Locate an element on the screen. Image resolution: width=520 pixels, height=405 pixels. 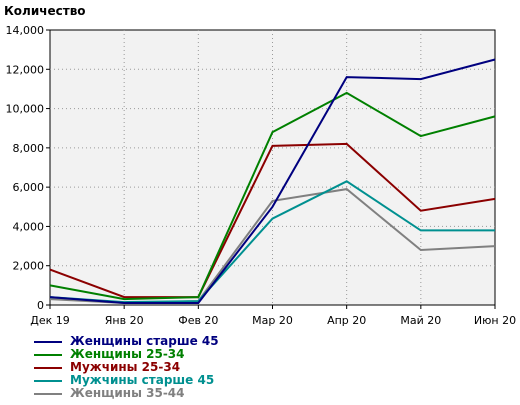
x-tick-label: Май 20 is located at coordinates (420, 320).